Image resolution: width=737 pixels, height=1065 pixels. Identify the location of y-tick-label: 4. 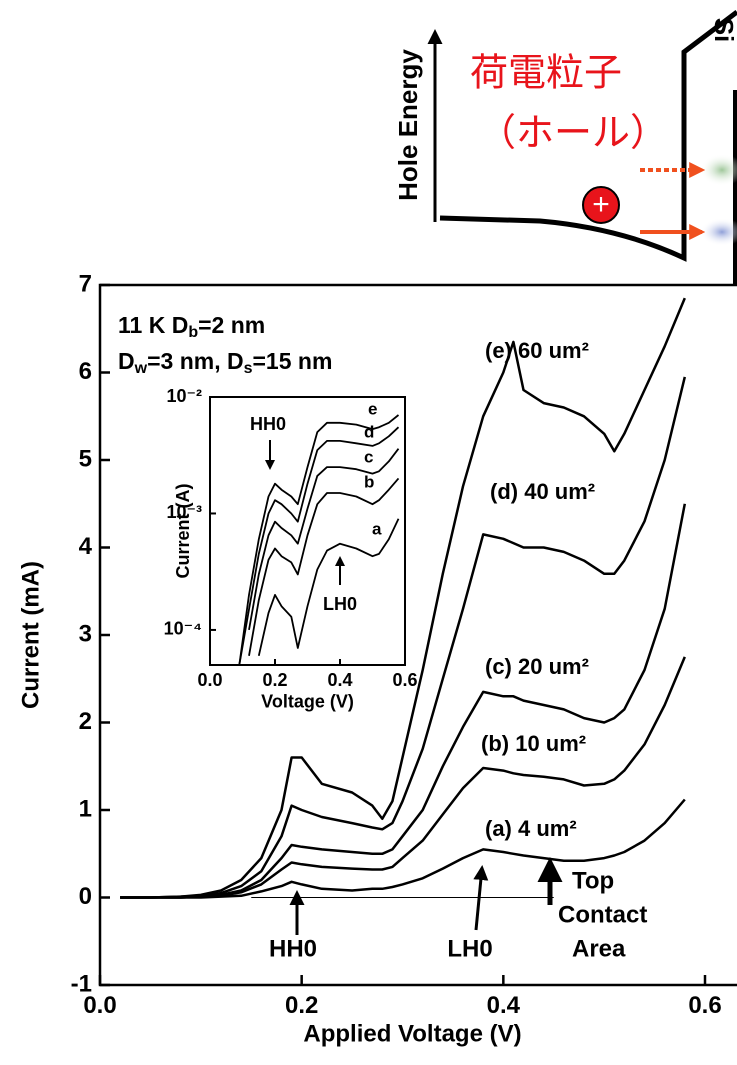
(86, 546).